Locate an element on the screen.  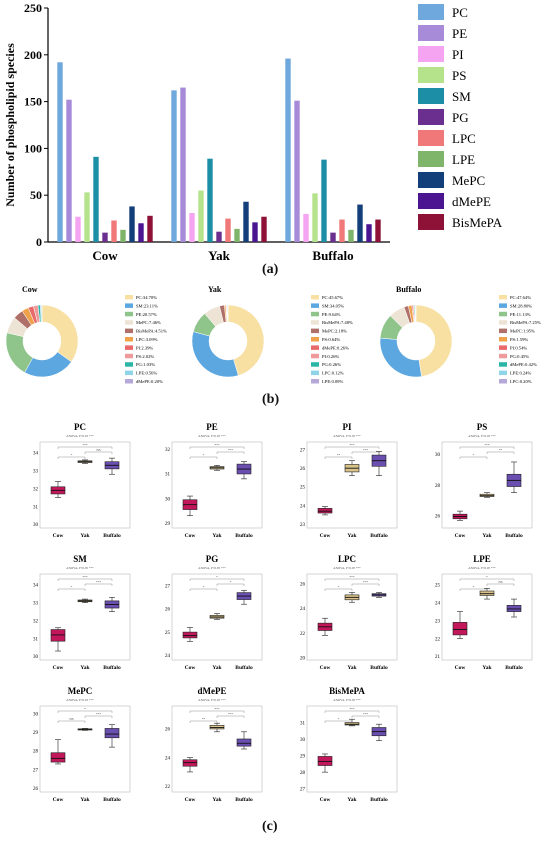
donut-legend-label: MePC:2.18% is located at coordinates (334, 331).